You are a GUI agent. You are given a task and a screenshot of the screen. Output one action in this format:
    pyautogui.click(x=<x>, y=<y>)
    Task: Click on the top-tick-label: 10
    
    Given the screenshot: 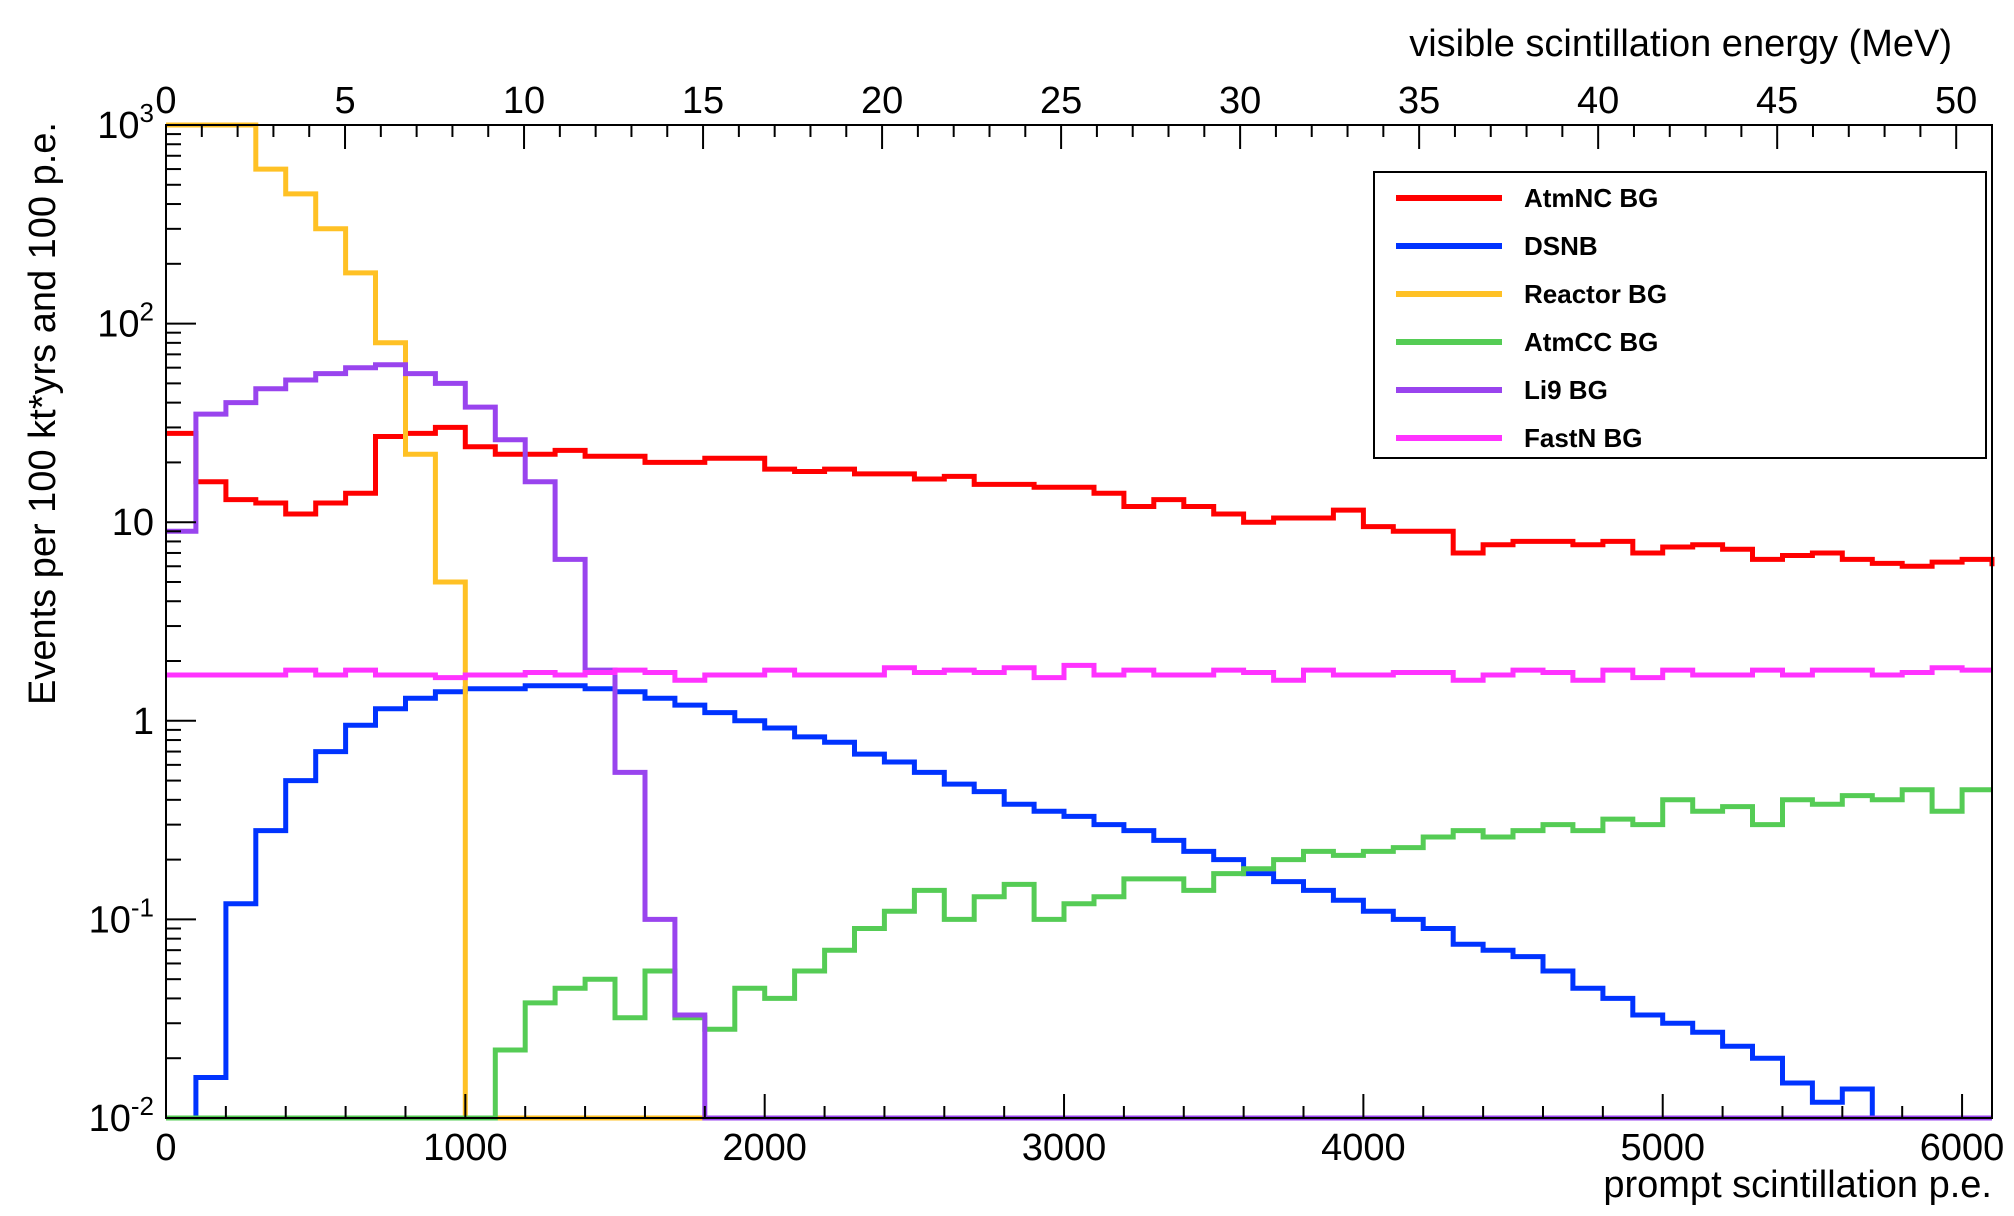 What is the action you would take?
    pyautogui.click(x=524, y=101)
    